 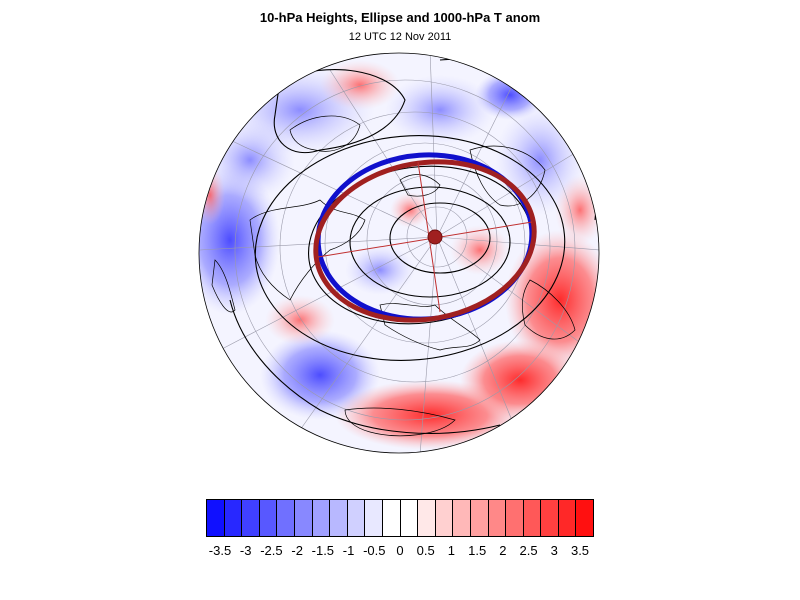 What do you see at coordinates (451, 550) in the screenshot?
I see `colorbar-tick-label: 1` at bounding box center [451, 550].